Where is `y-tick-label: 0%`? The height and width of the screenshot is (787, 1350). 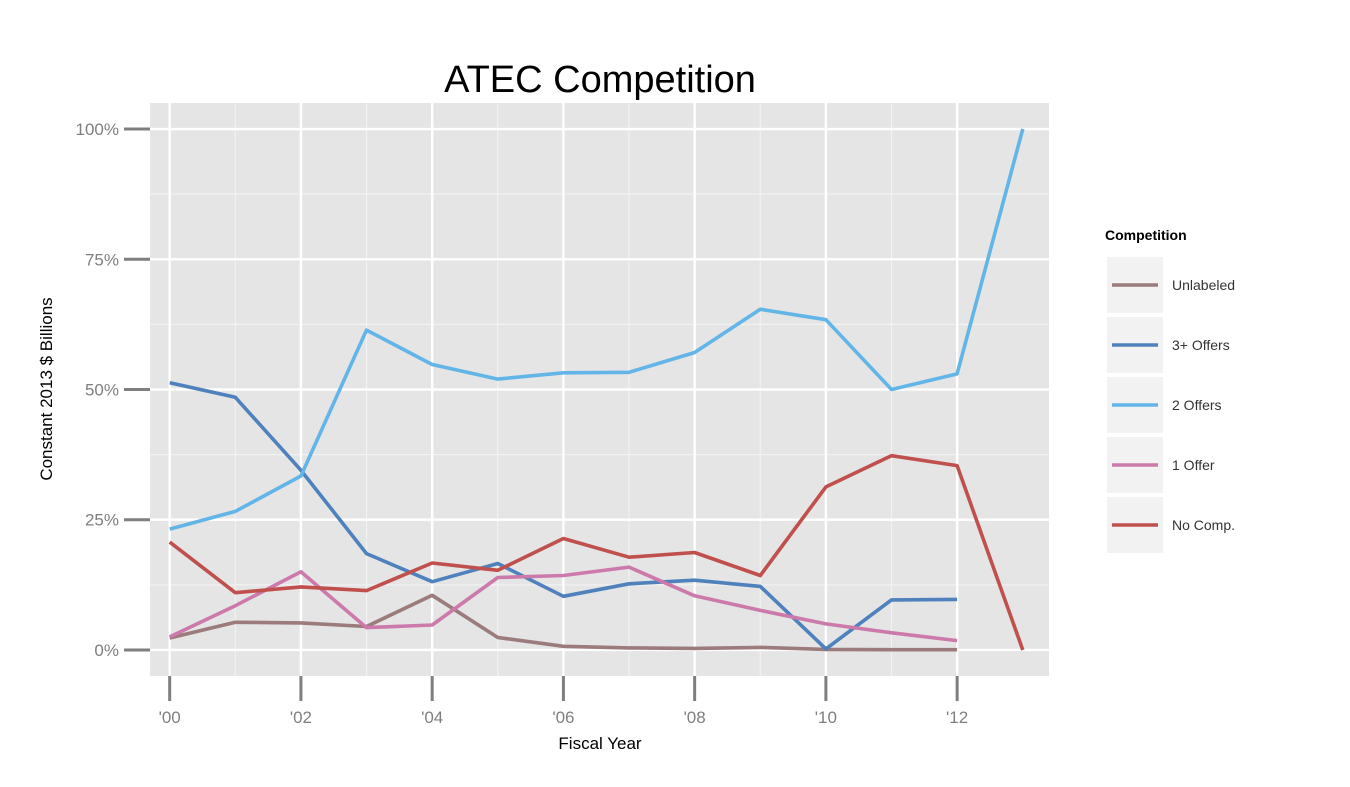 y-tick-label: 0% is located at coordinates (106, 650).